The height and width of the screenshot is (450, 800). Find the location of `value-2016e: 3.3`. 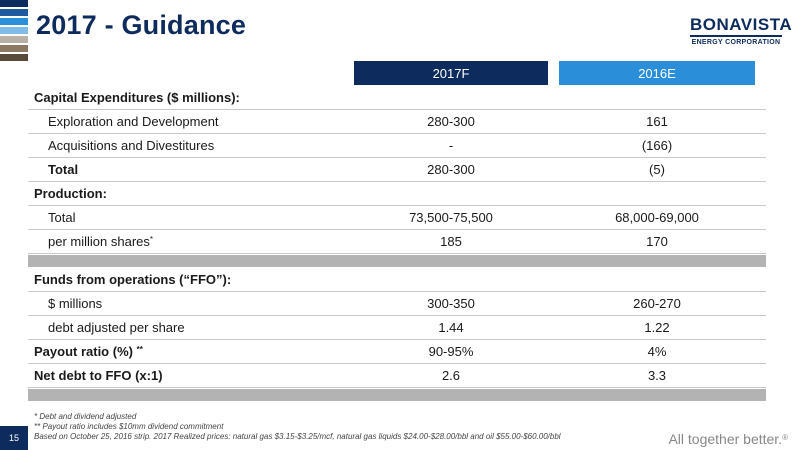

value-2016e: 3.3 is located at coordinates (657, 375).